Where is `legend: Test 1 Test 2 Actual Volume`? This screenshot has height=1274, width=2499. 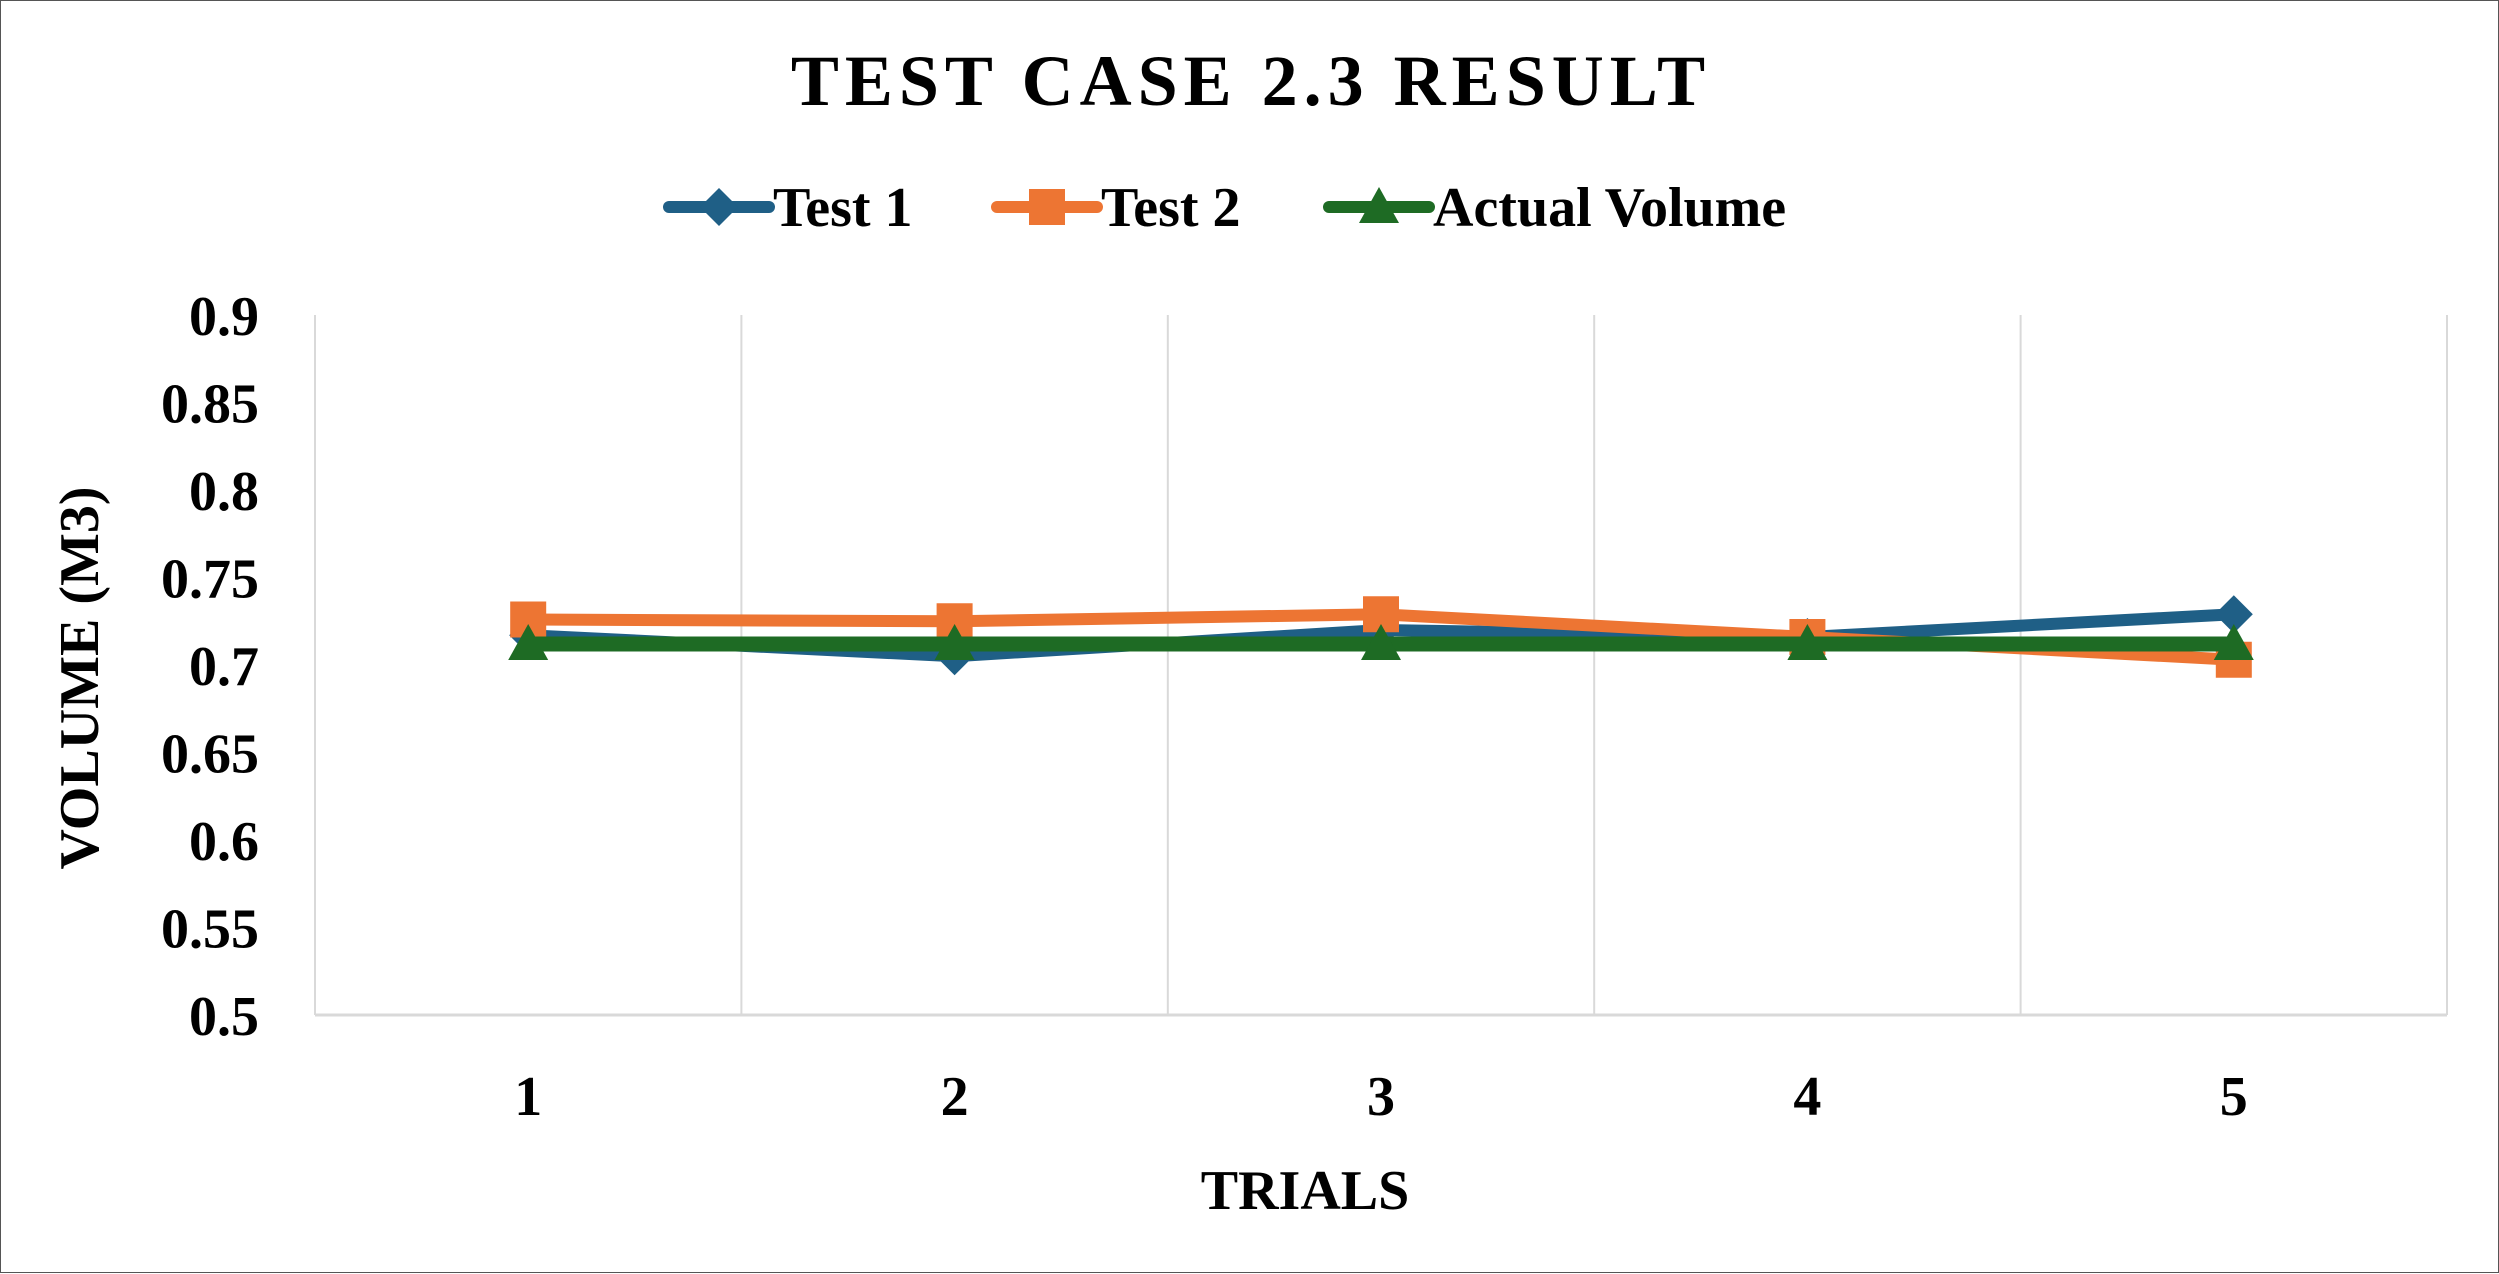 legend: Test 1 Test 2 Actual Volume is located at coordinates (1224, 208).